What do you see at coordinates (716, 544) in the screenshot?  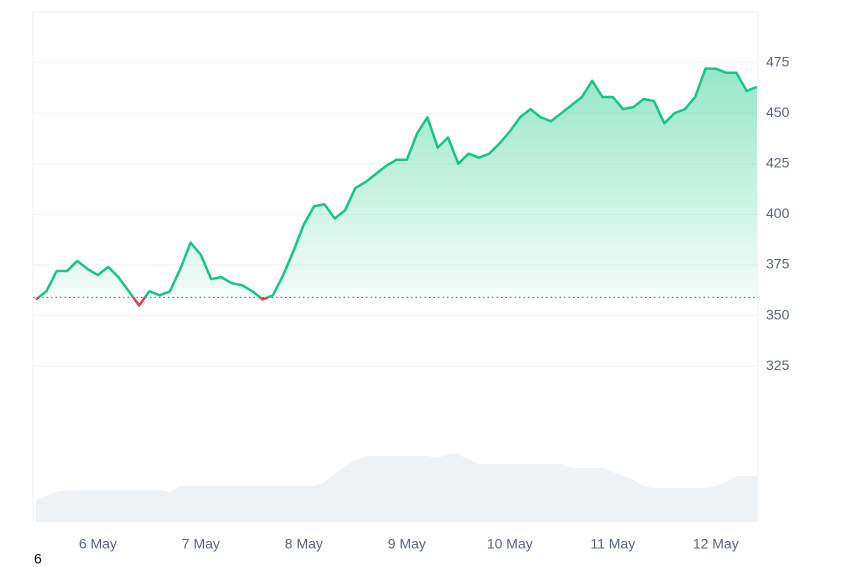 I see `x-tick-label: 12 May` at bounding box center [716, 544].